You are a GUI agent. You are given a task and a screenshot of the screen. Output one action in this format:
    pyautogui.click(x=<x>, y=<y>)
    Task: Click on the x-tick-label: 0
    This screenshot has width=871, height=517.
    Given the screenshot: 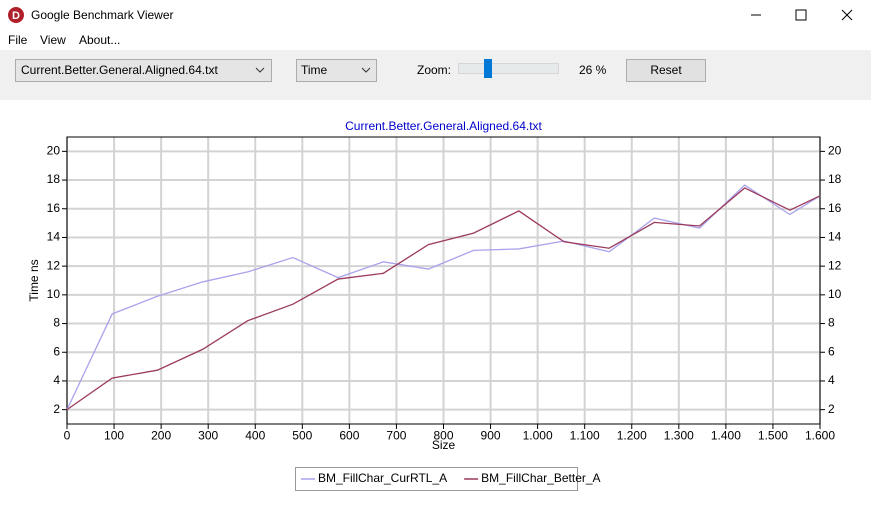 What is the action you would take?
    pyautogui.click(x=67, y=436)
    